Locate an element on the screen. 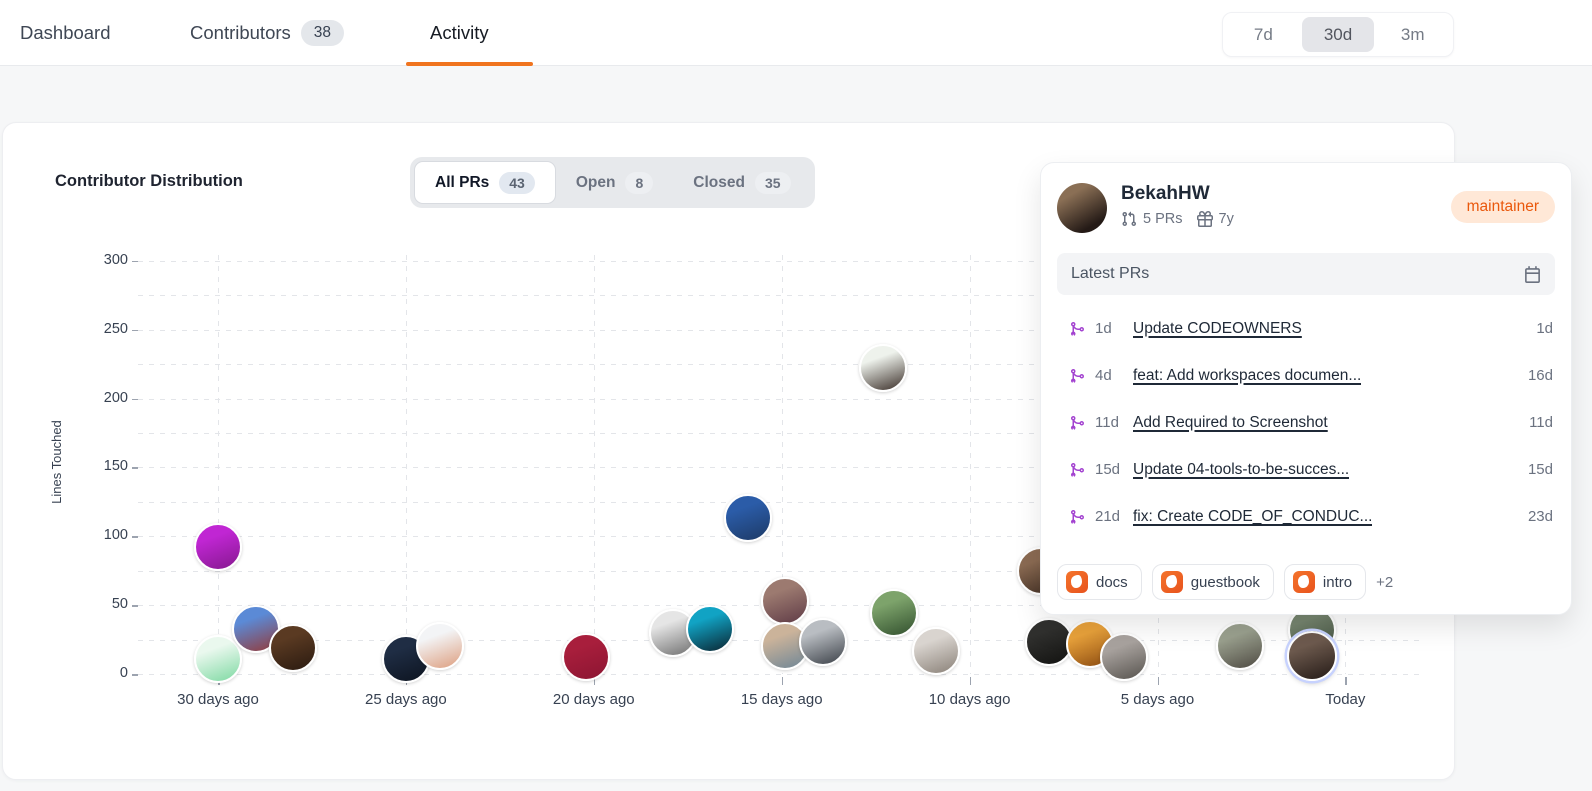  filter-open-prs: Open 8 is located at coordinates (614, 182).